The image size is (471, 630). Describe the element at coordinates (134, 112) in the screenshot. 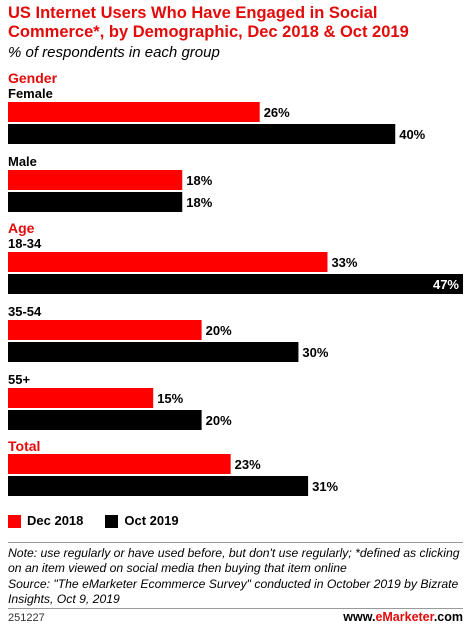

I see `bar-female-dec-2018` at that location.